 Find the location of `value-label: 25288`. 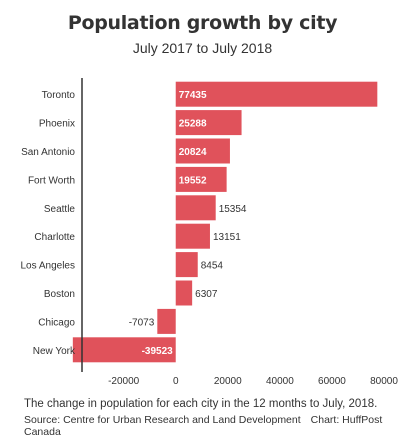

value-label: 25288 is located at coordinates (193, 124).